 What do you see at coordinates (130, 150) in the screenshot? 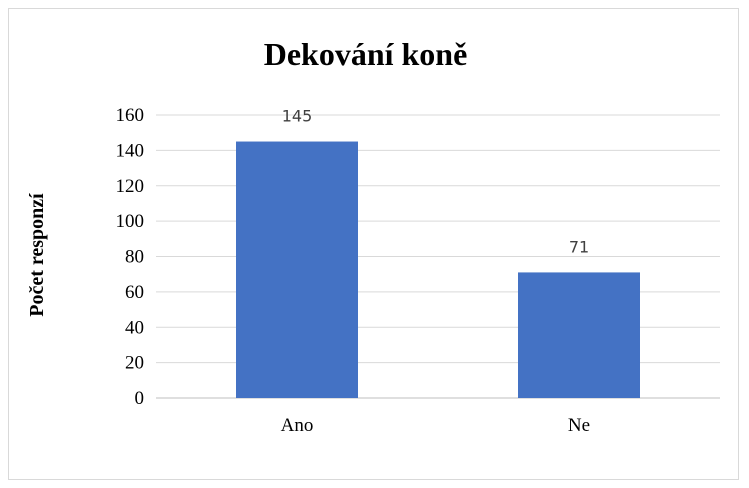
I see `y-tick-label: 140` at bounding box center [130, 150].